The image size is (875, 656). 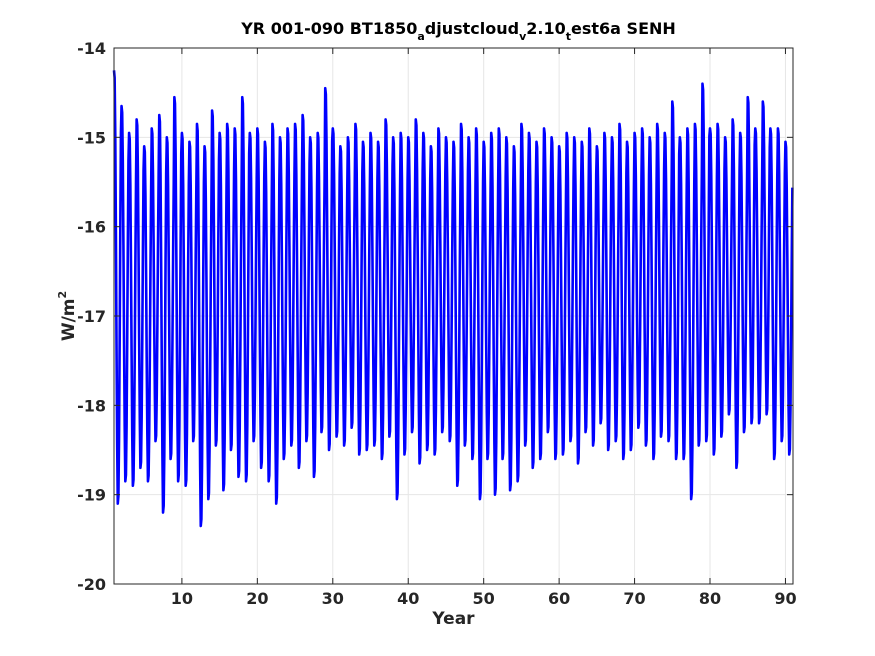 I want to click on y-tick-label: -16, so click(x=91, y=227).